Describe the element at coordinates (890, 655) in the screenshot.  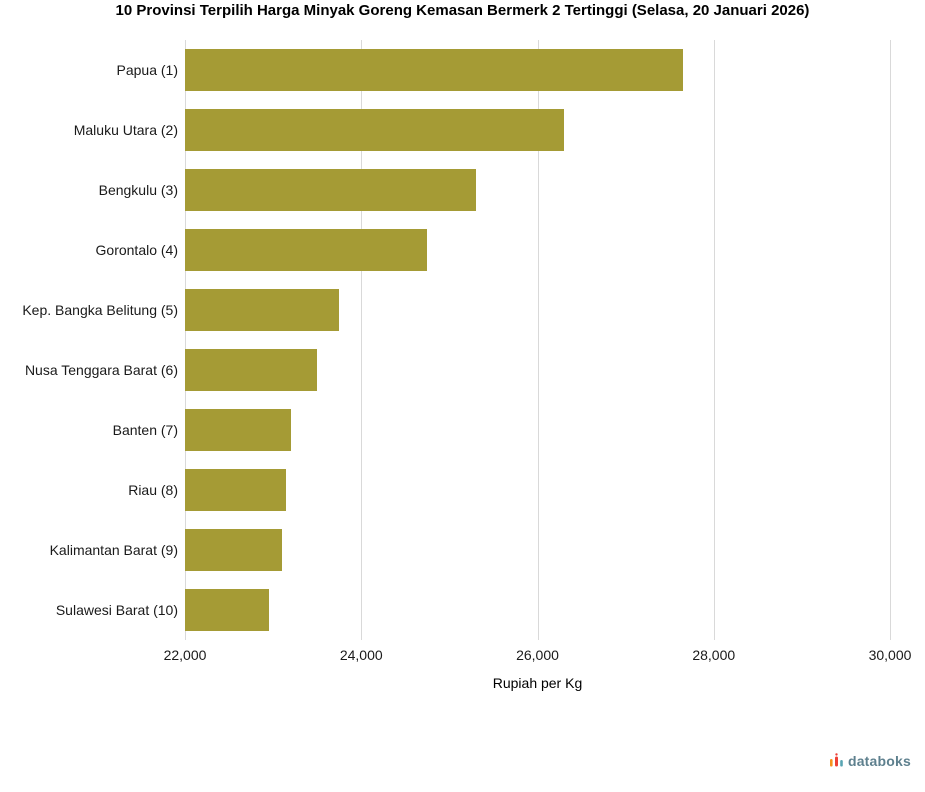
I see `x-tick-label: 30,000` at that location.